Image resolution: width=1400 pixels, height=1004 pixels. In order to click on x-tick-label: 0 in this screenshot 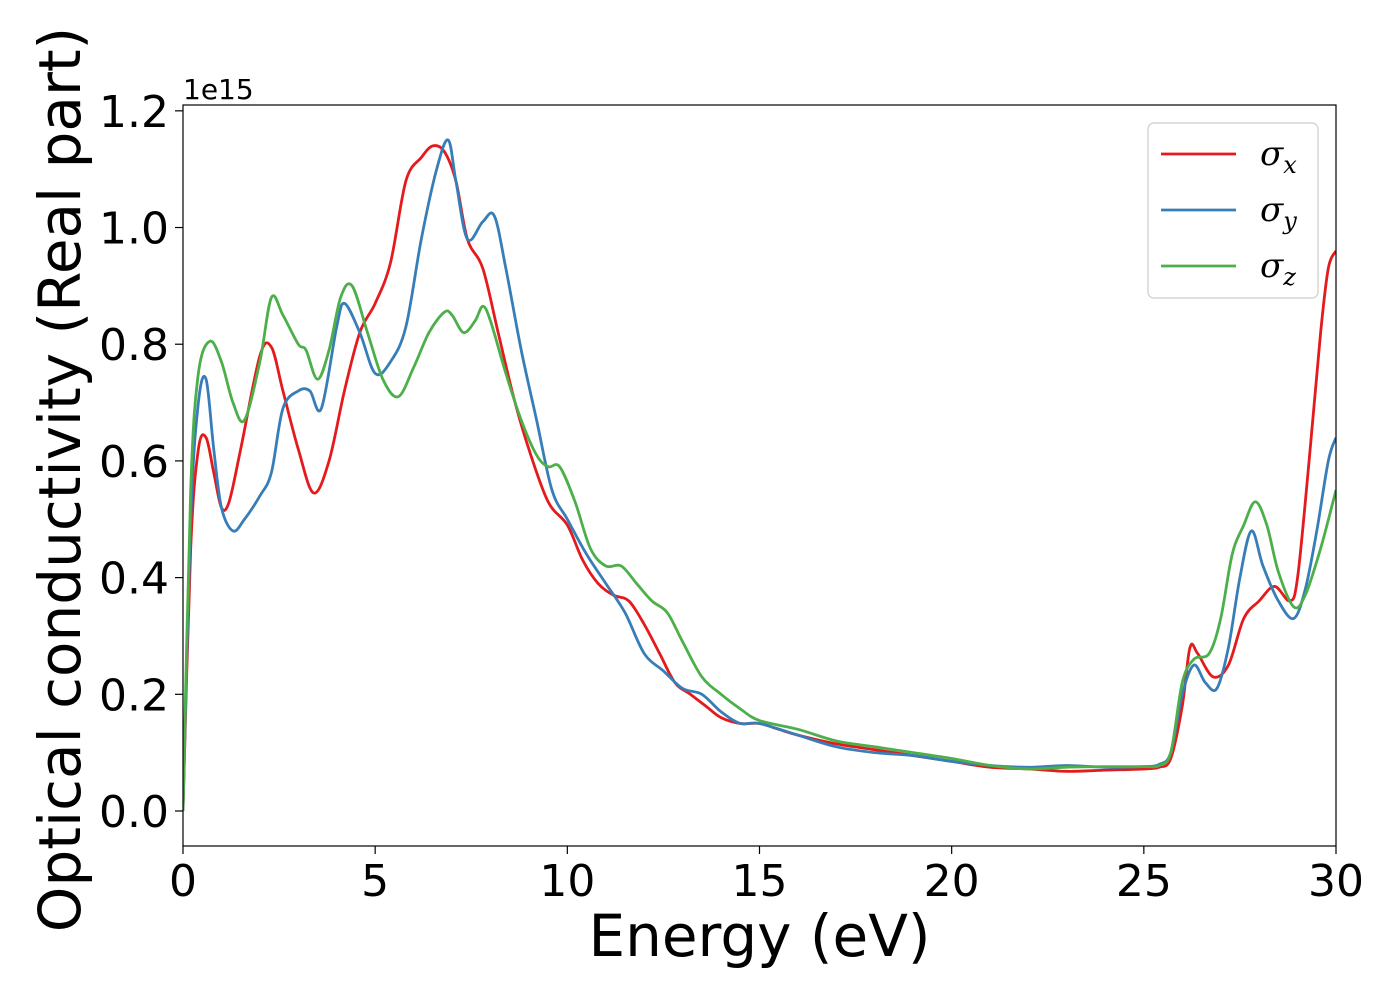, I will do `click(183, 881)`.